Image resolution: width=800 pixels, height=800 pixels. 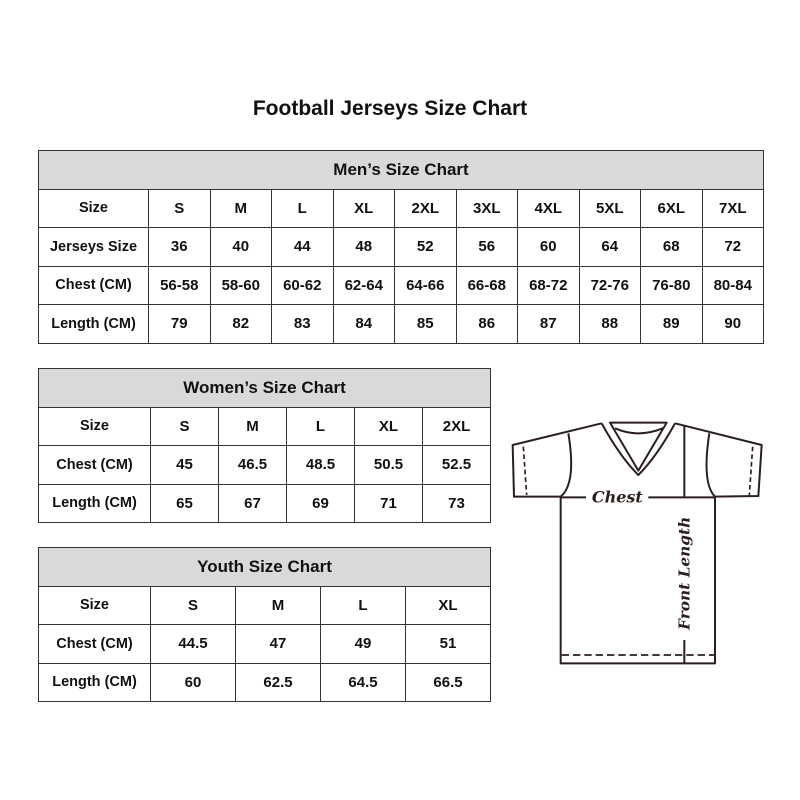 What do you see at coordinates (184, 503) in the screenshot?
I see `table-cell: 65` at bounding box center [184, 503].